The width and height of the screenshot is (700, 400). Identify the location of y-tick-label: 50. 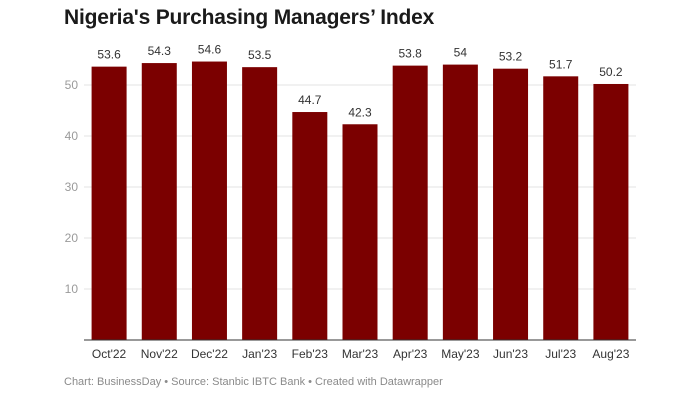
(72, 85).